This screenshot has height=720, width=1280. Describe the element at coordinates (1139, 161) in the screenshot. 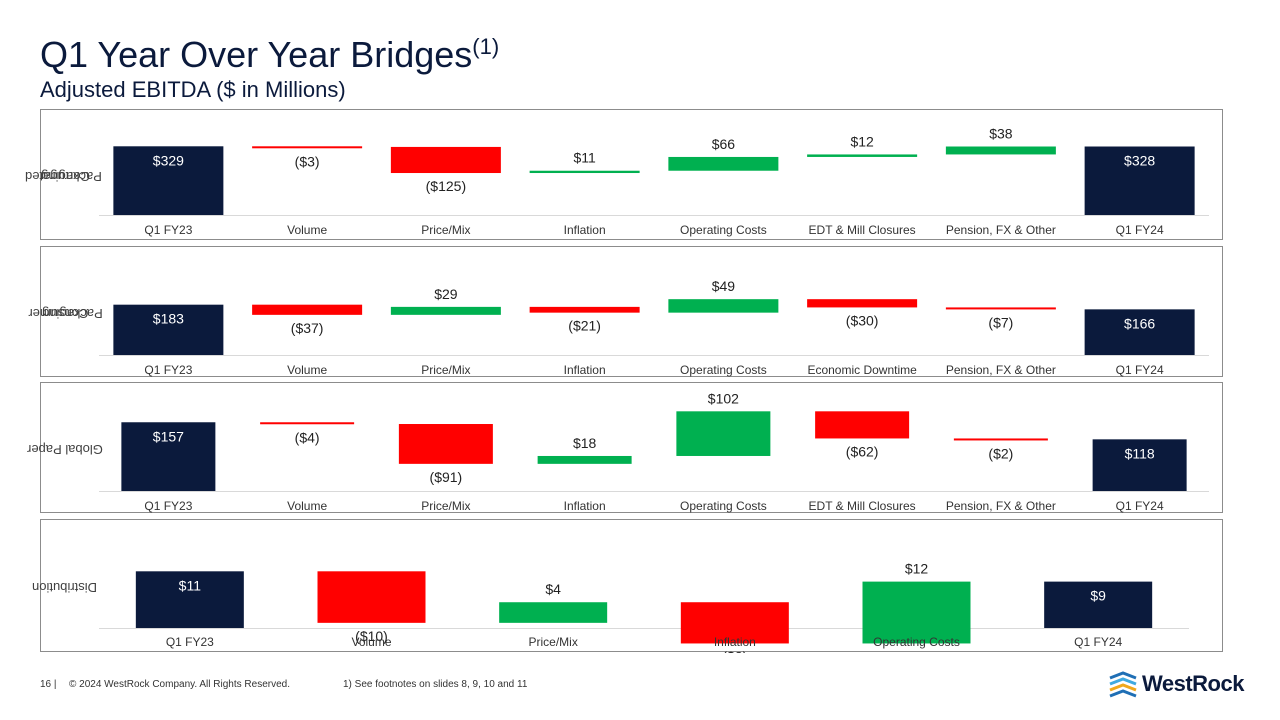

I see `data-label-8: $328` at that location.